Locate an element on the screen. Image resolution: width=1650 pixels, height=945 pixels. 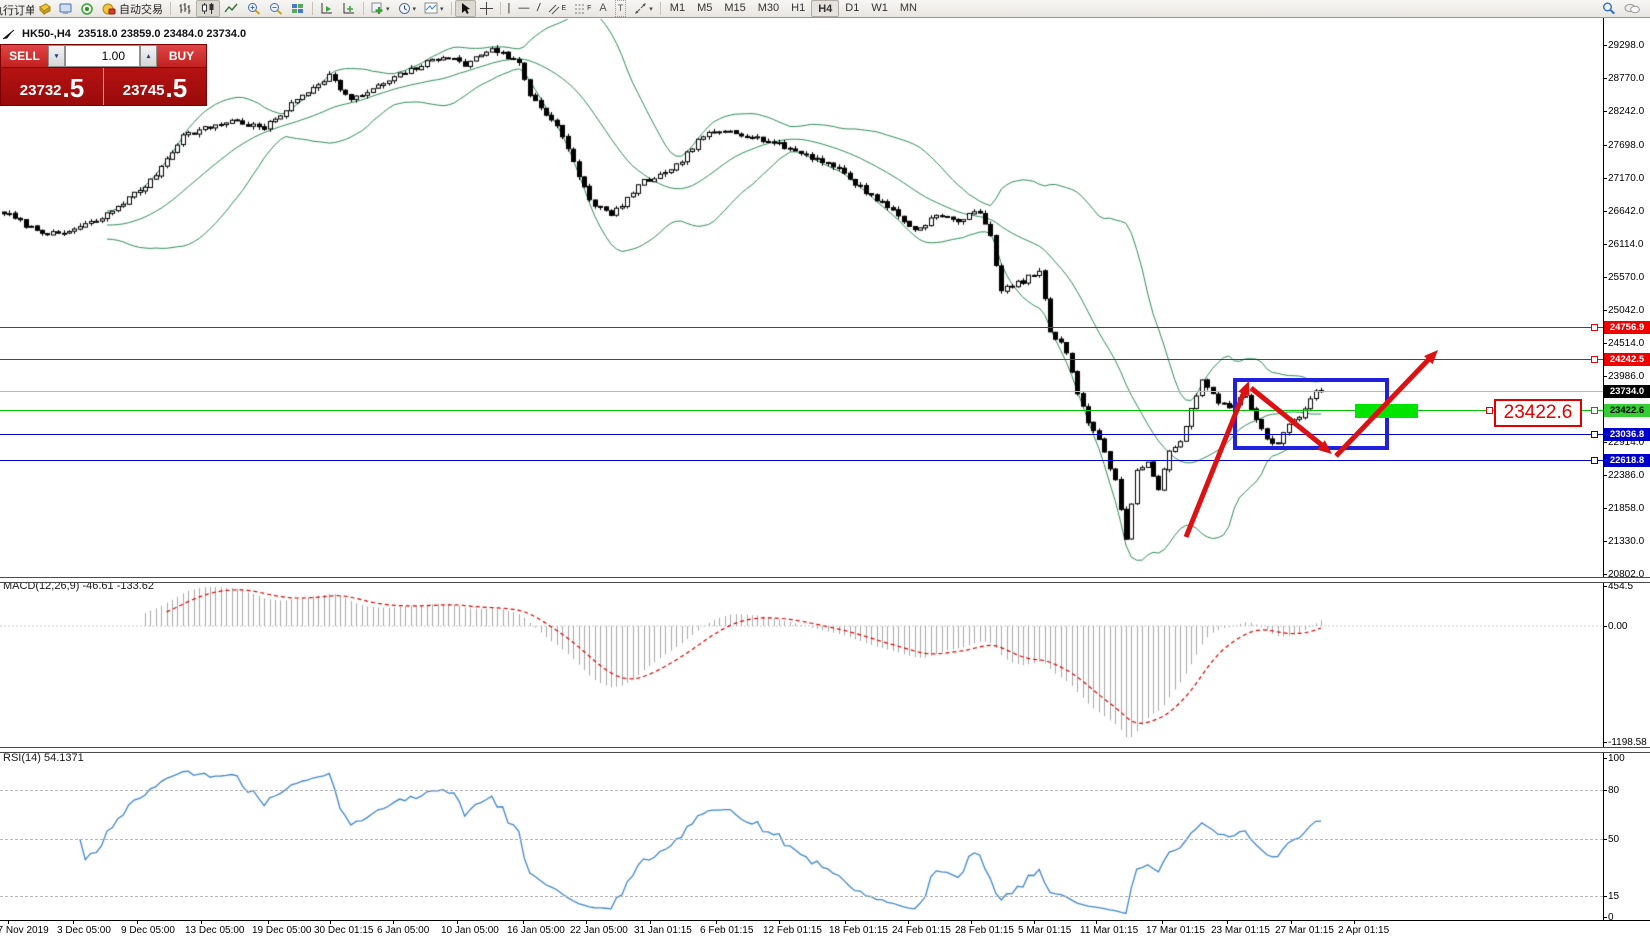
candlestick-chart-button is located at coordinates (208, 8).